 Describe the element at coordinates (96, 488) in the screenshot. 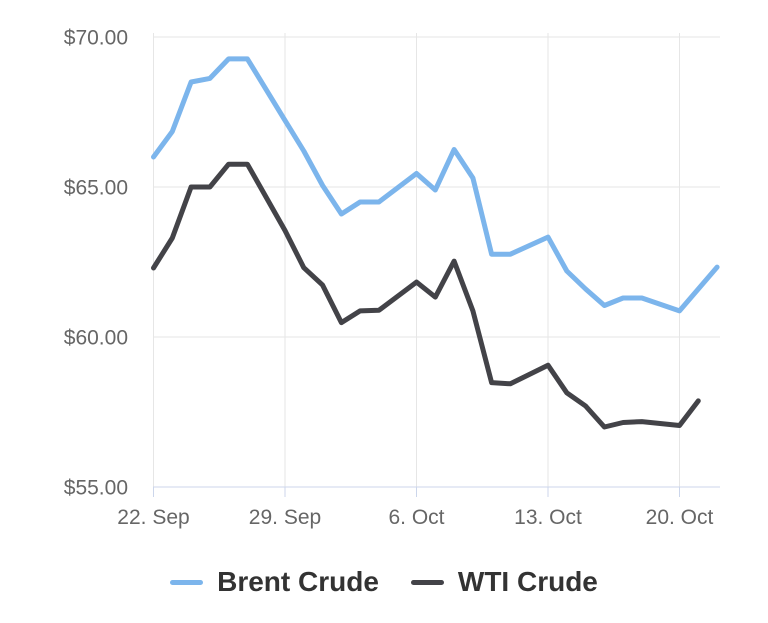

I see `y-axis-label: $55.00` at that location.